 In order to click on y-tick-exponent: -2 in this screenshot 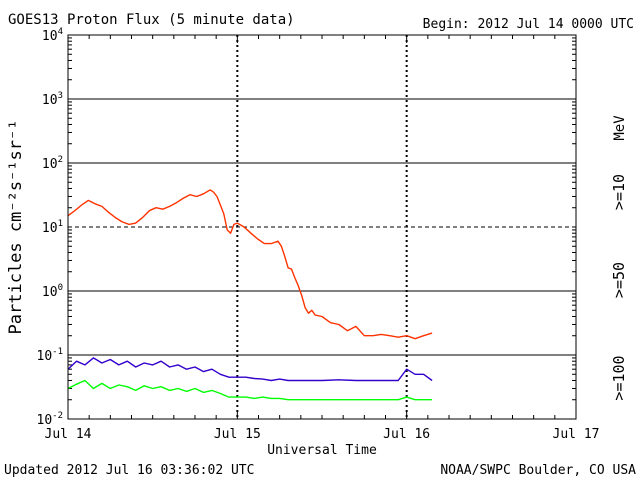, I will do `click(57, 416)`.